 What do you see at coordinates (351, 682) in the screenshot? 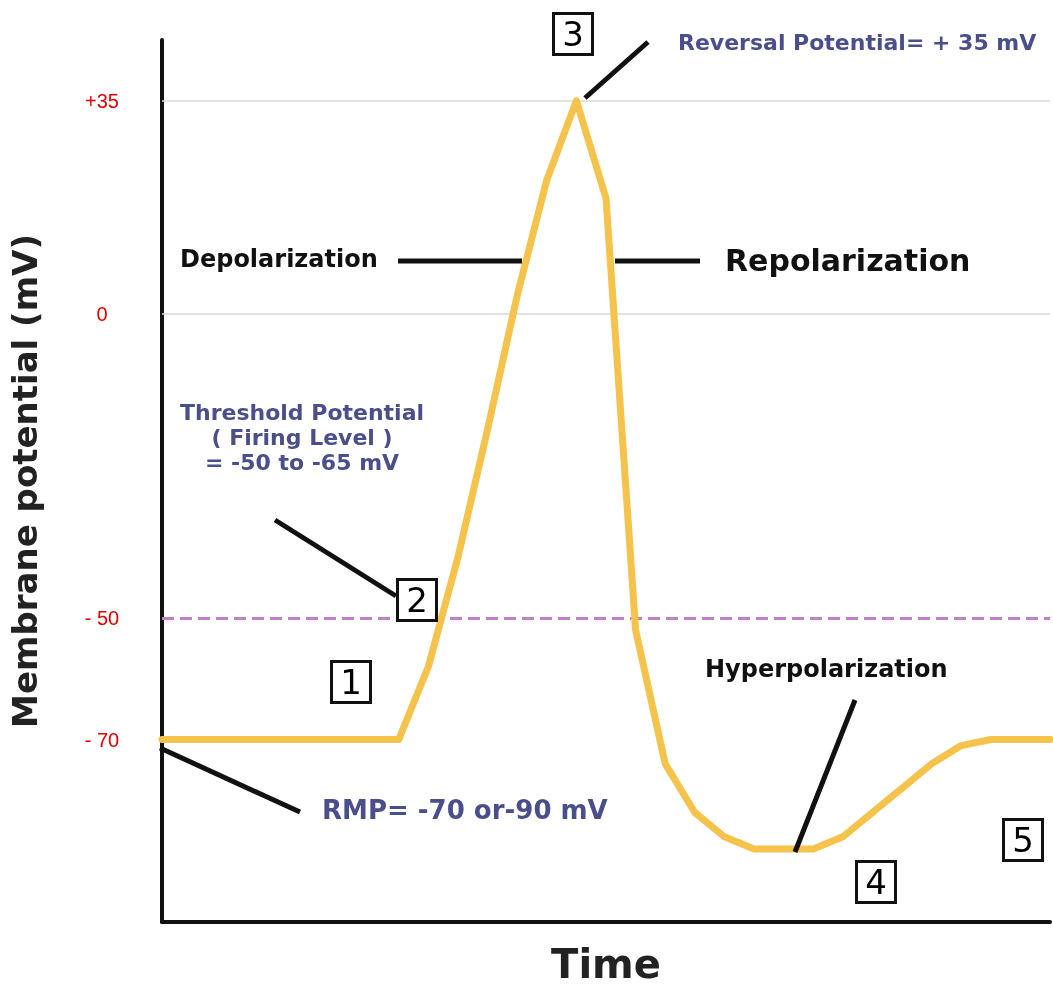
I see `annotation: 1` at bounding box center [351, 682].